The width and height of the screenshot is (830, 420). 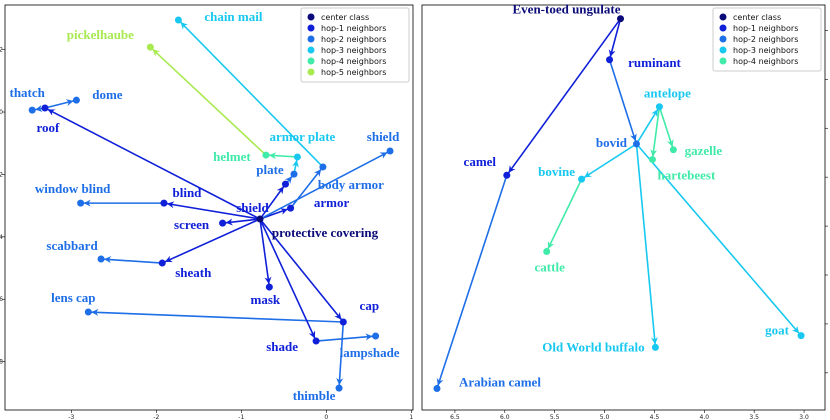 What do you see at coordinates (332, 202) in the screenshot?
I see `node-label: armor` at bounding box center [332, 202].